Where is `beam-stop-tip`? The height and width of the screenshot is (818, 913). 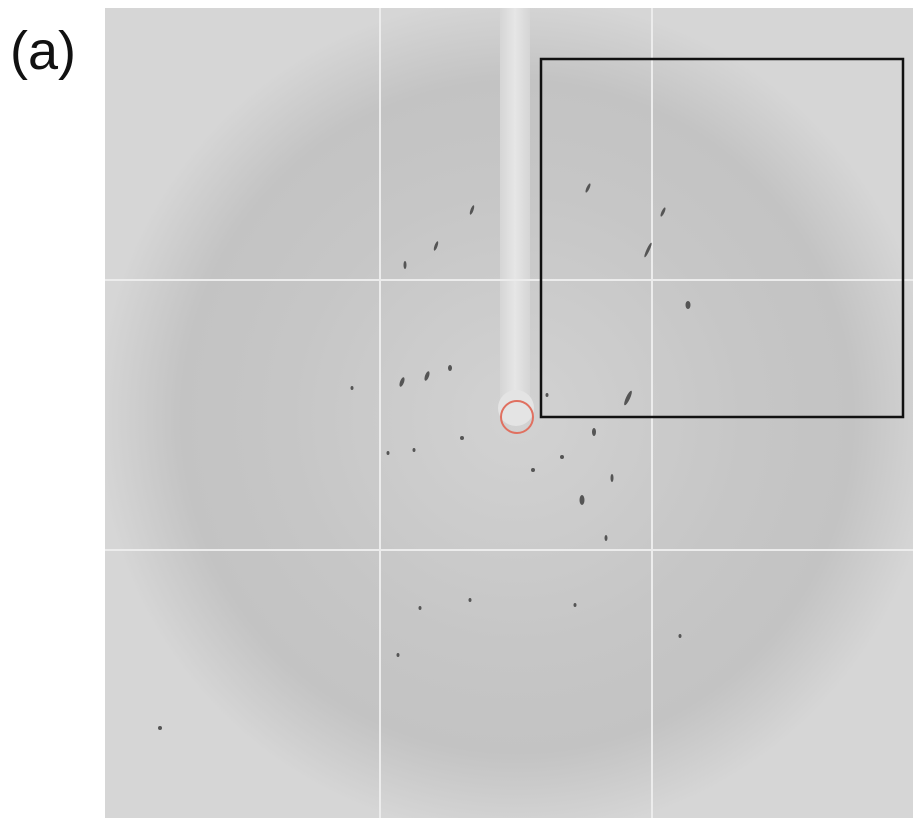
beam-stop-tip is located at coordinates (516, 408).